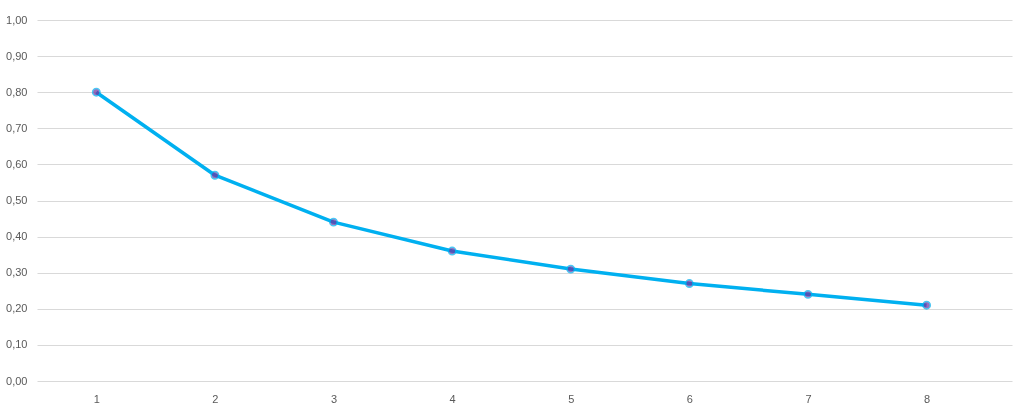 This screenshot has height=410, width=1024. I want to click on x-tick-label: 3, so click(334, 398).